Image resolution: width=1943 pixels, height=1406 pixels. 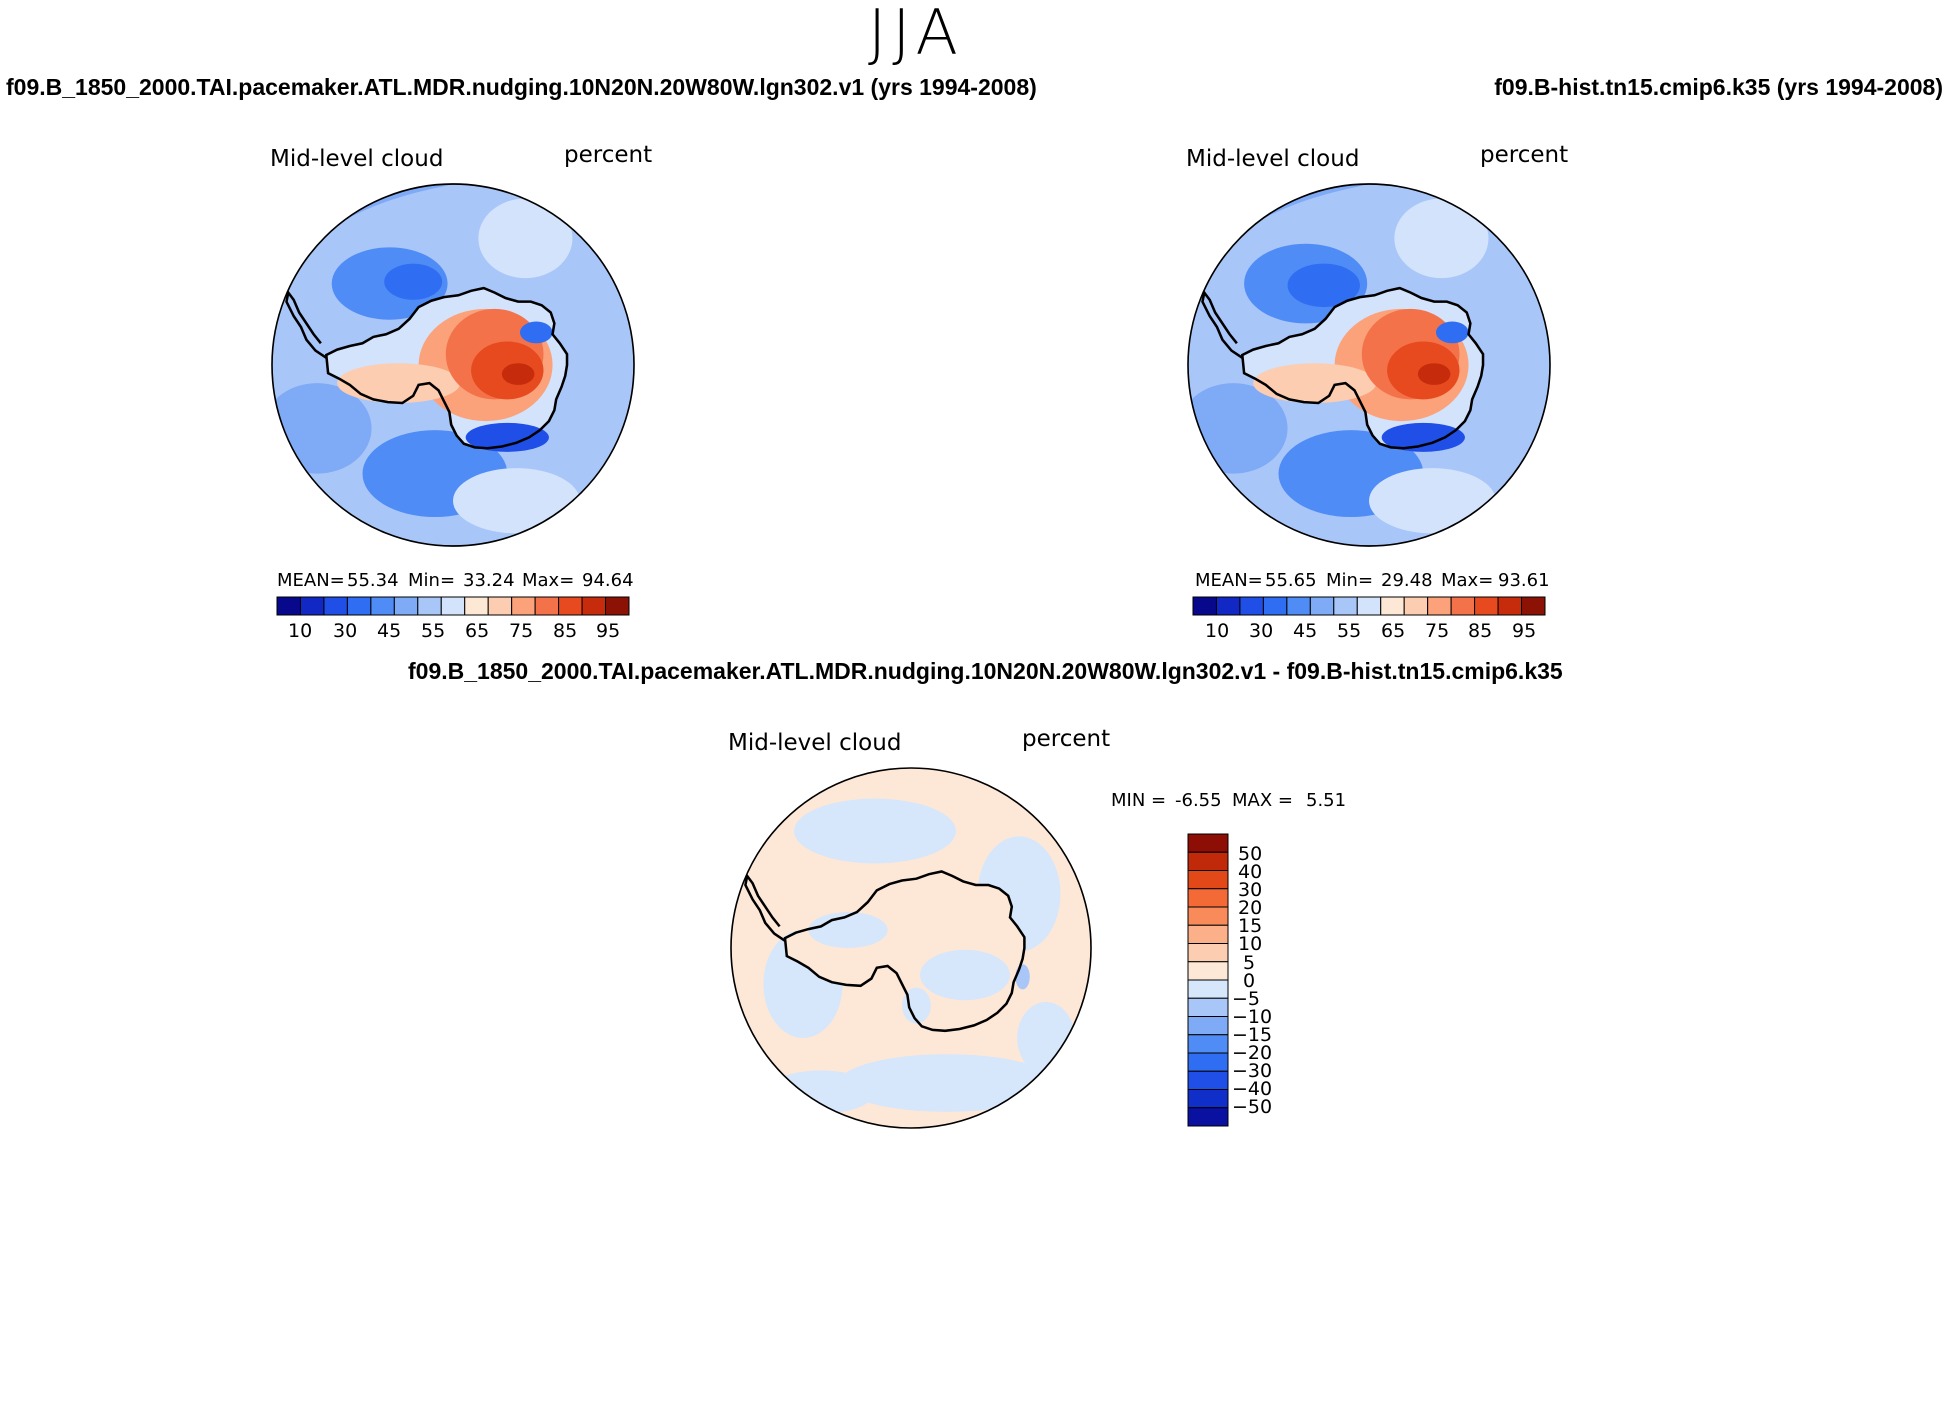 I want to click on cbar-diff-level: −40, so click(x=1252, y=1089).